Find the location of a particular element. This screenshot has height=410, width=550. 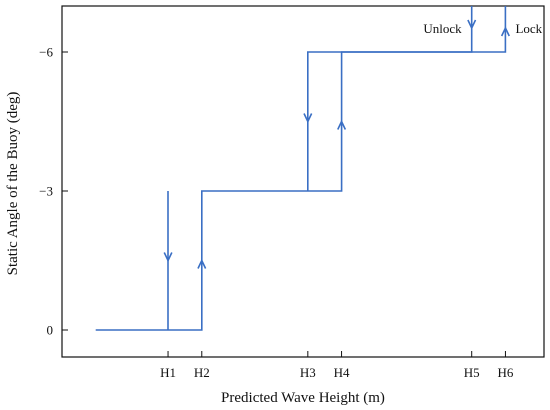

y-tick-label: −6 is located at coordinates (46, 52).